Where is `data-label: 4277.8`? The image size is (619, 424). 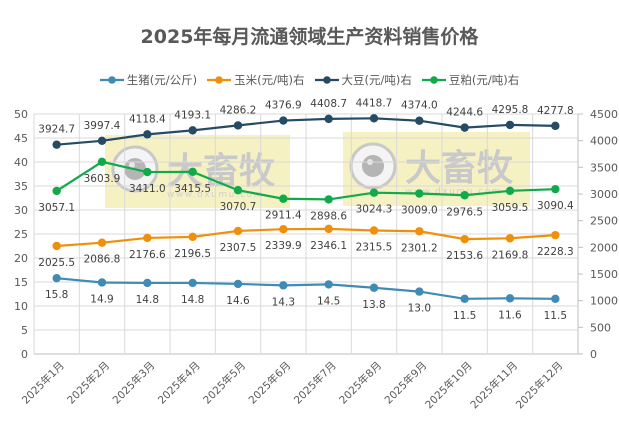 data-label: 4277.8 is located at coordinates (555, 111).